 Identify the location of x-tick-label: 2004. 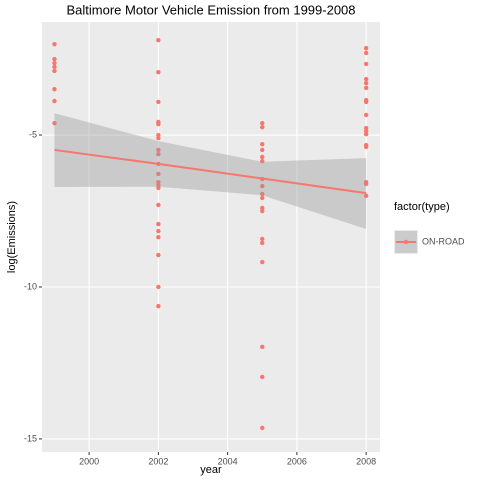
(228, 461).